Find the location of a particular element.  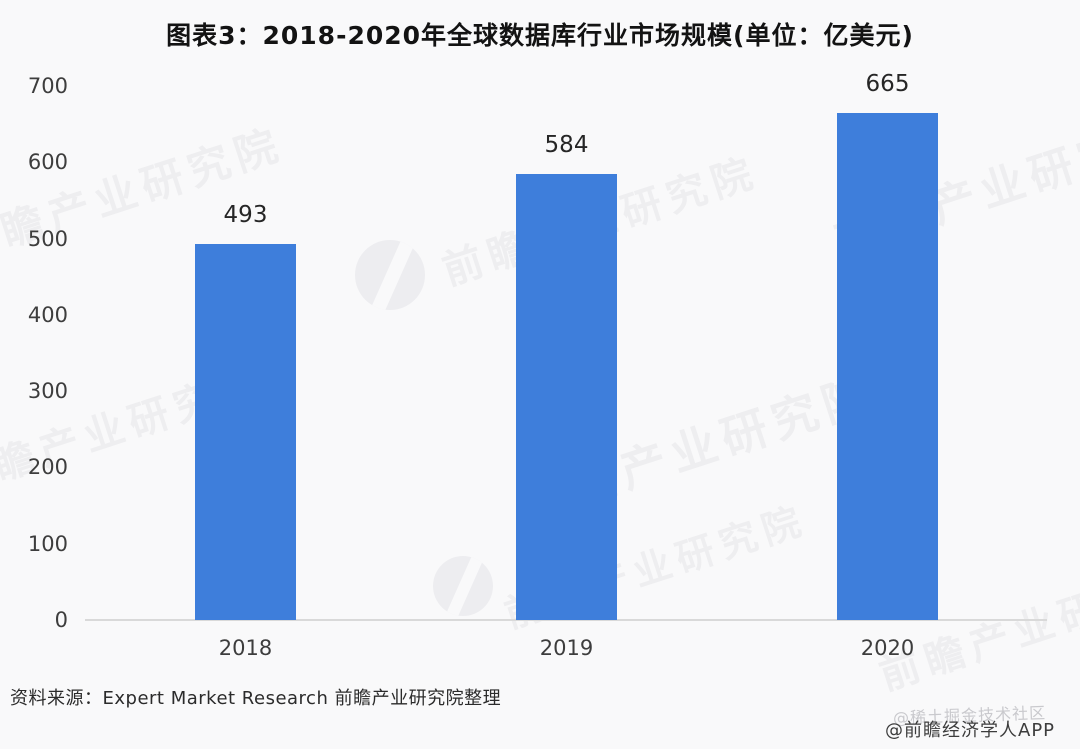

x-tick-label-2019: 2019 is located at coordinates (566, 648).